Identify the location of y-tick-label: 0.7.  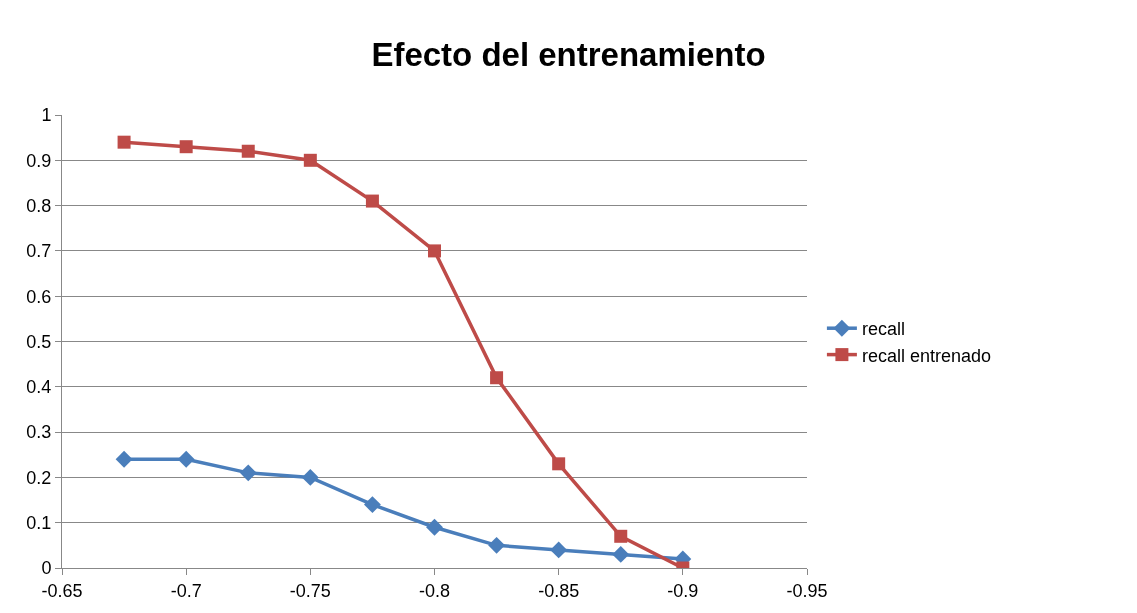
(39, 251).